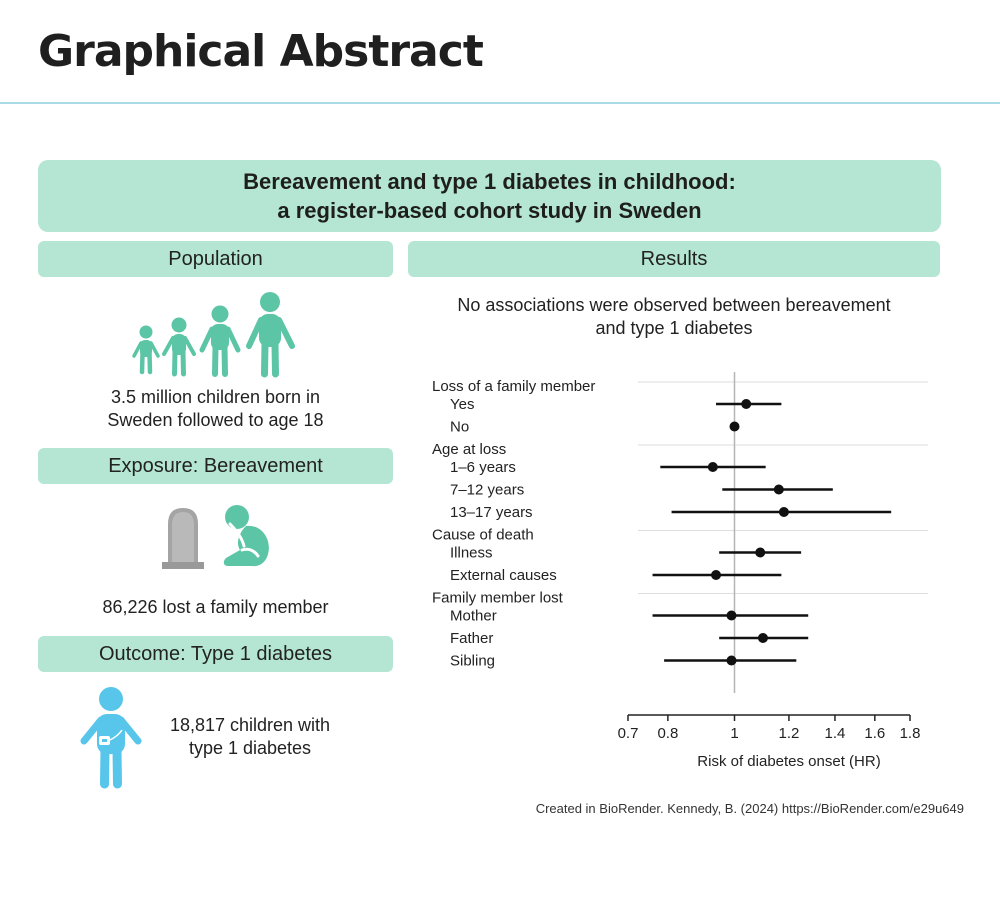 The width and height of the screenshot is (1000, 902). What do you see at coordinates (835, 733) in the screenshot?
I see `x-tick-label: 1.4` at bounding box center [835, 733].